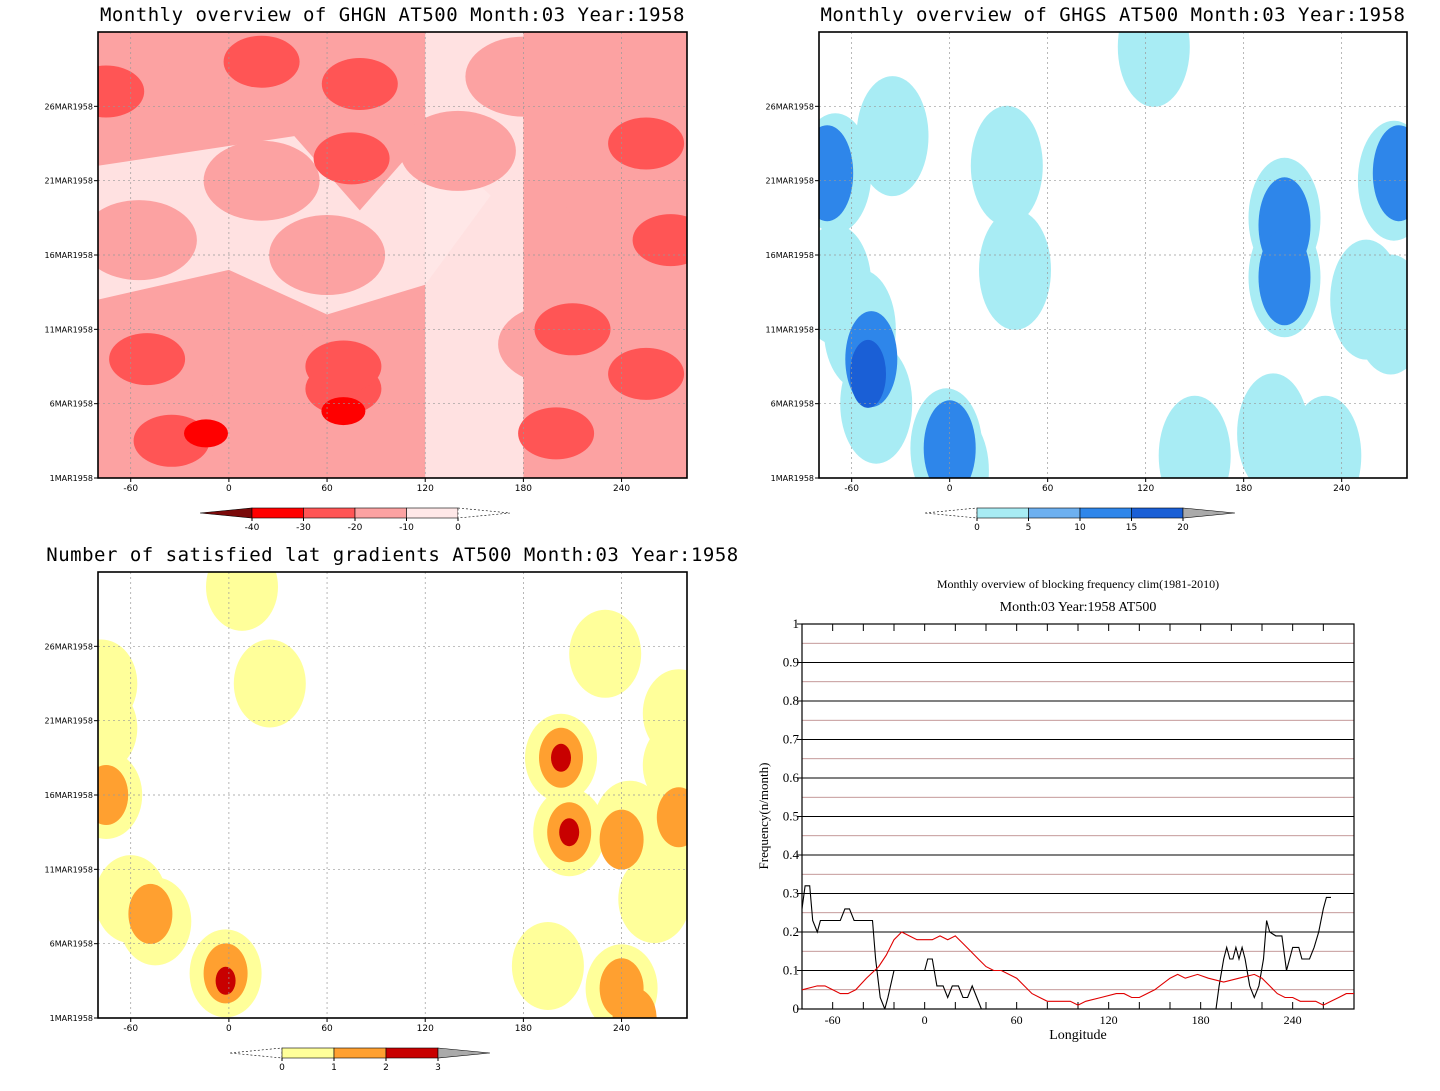 This screenshot has width=1440, height=1091. Describe the element at coordinates (229, 489) in the screenshot. I see `x-tick-label: 0` at that location.